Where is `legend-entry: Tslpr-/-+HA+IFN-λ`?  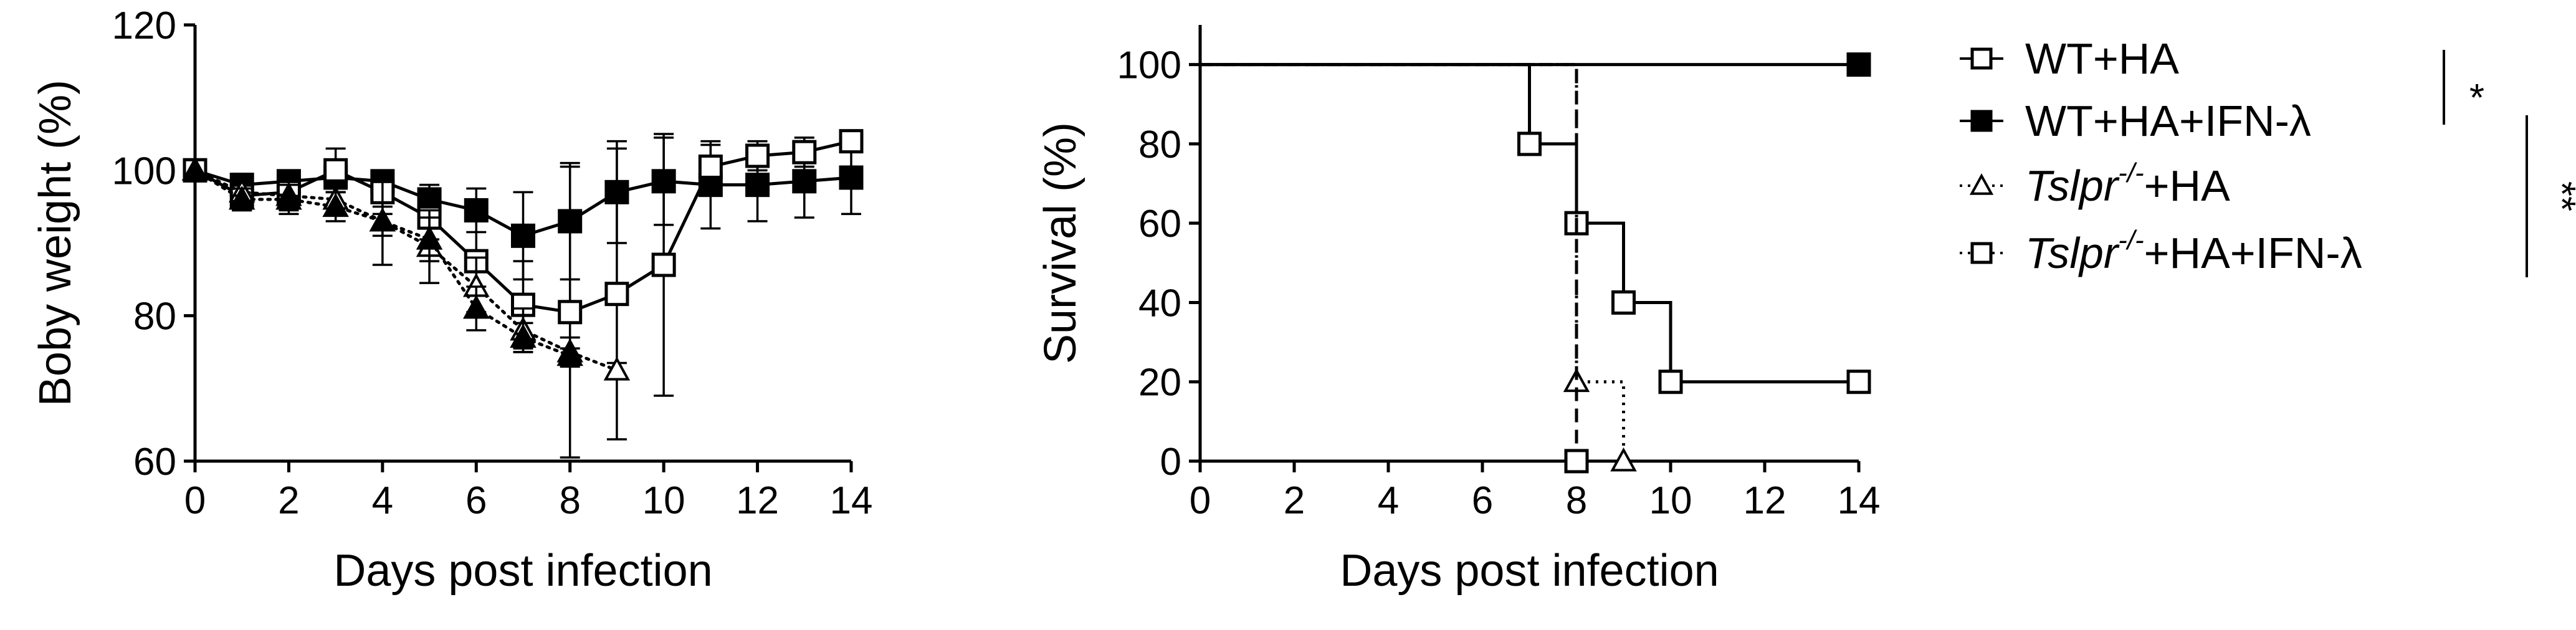
legend-entry: Tslpr-/-+HA+IFN-λ is located at coordinates (2161, 251).